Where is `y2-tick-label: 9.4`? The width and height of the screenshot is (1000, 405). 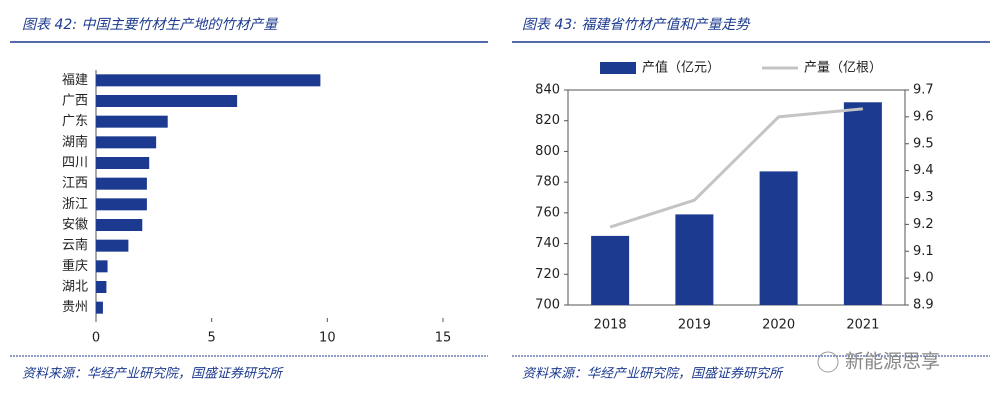
y2-tick-label: 9.4 is located at coordinates (923, 170).